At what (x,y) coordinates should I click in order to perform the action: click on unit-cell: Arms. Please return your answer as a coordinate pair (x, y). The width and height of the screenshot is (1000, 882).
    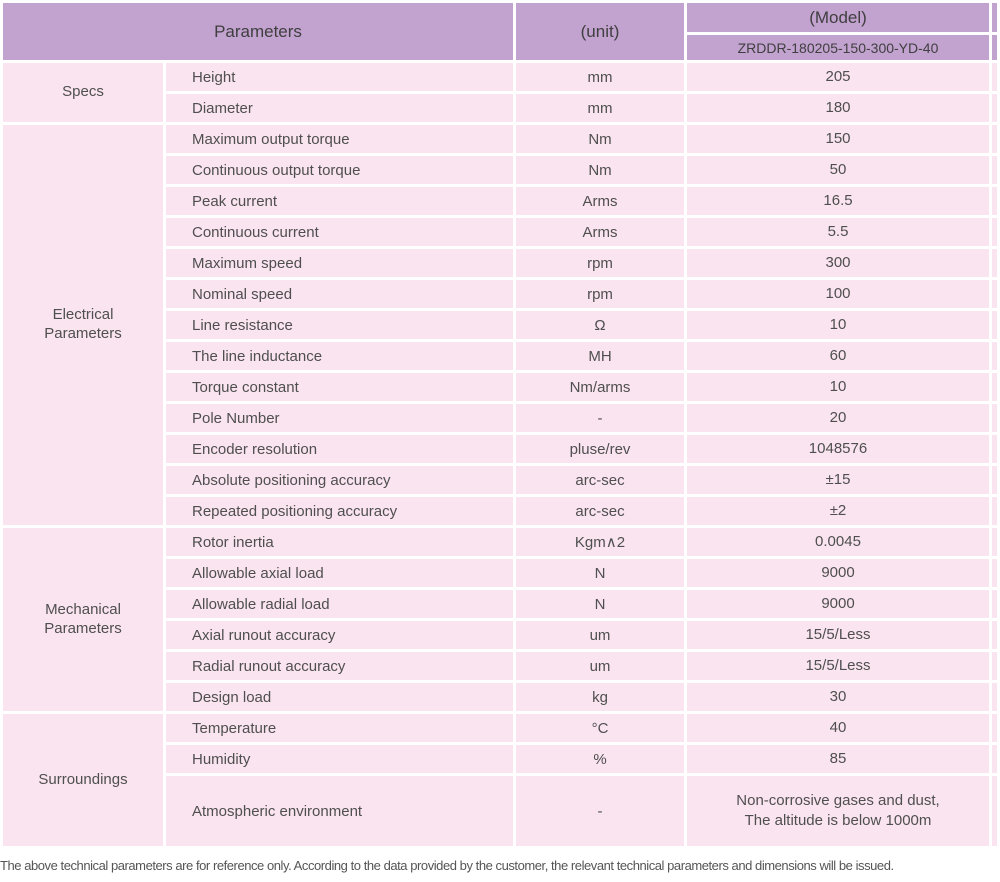
    Looking at the image, I should click on (600, 201).